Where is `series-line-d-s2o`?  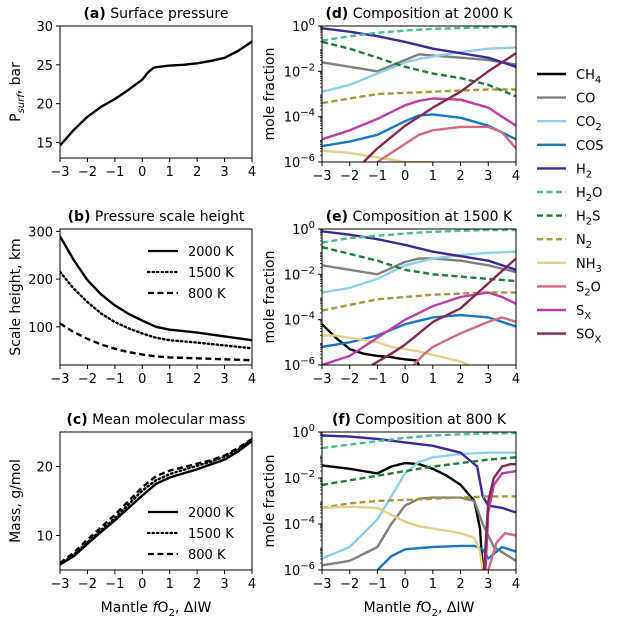
series-line-d-s2o is located at coordinates (446, 143).